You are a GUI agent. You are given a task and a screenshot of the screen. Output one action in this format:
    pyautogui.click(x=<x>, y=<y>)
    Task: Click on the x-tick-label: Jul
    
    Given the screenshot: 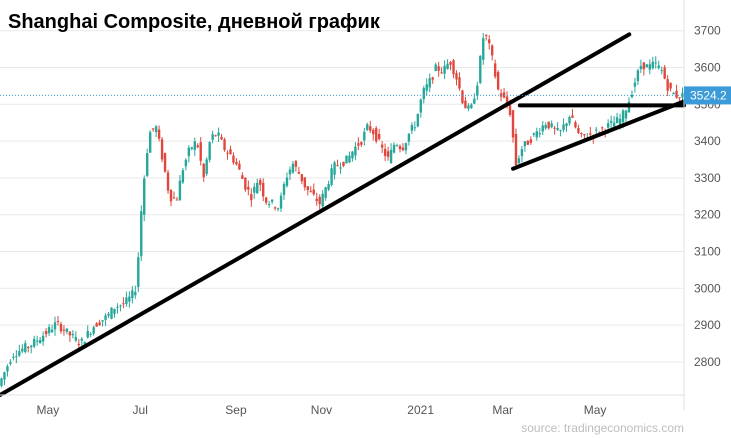 What is the action you would take?
    pyautogui.click(x=140, y=410)
    